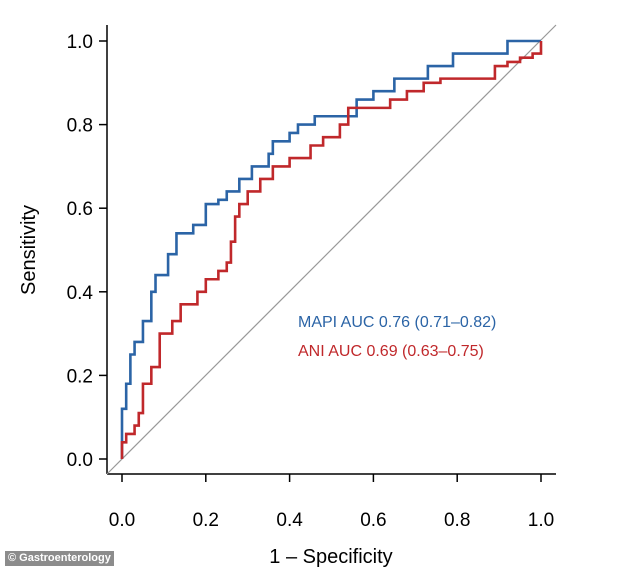 The height and width of the screenshot is (568, 634). I want to click on legend-entry-mapi: MAPI AUC 0.76 (0.71–0.82), so click(397, 322).